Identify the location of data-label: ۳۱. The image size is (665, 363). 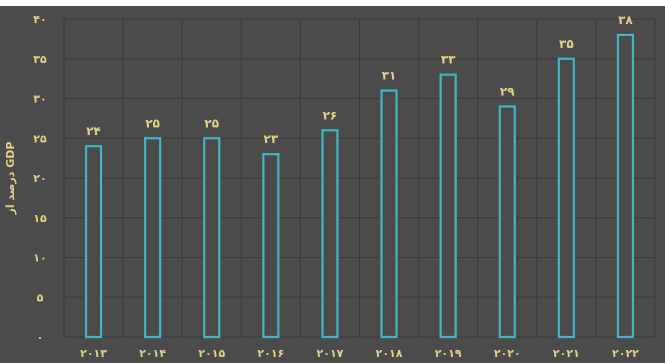
(389, 76).